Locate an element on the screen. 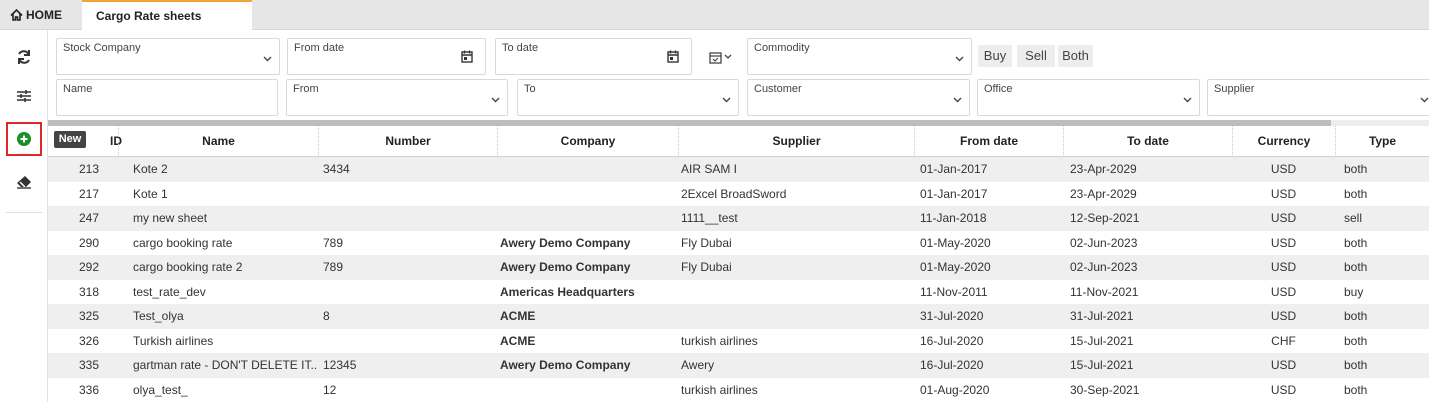 This screenshot has height=402, width=1429. table-cell: buy is located at coordinates (1354, 291).